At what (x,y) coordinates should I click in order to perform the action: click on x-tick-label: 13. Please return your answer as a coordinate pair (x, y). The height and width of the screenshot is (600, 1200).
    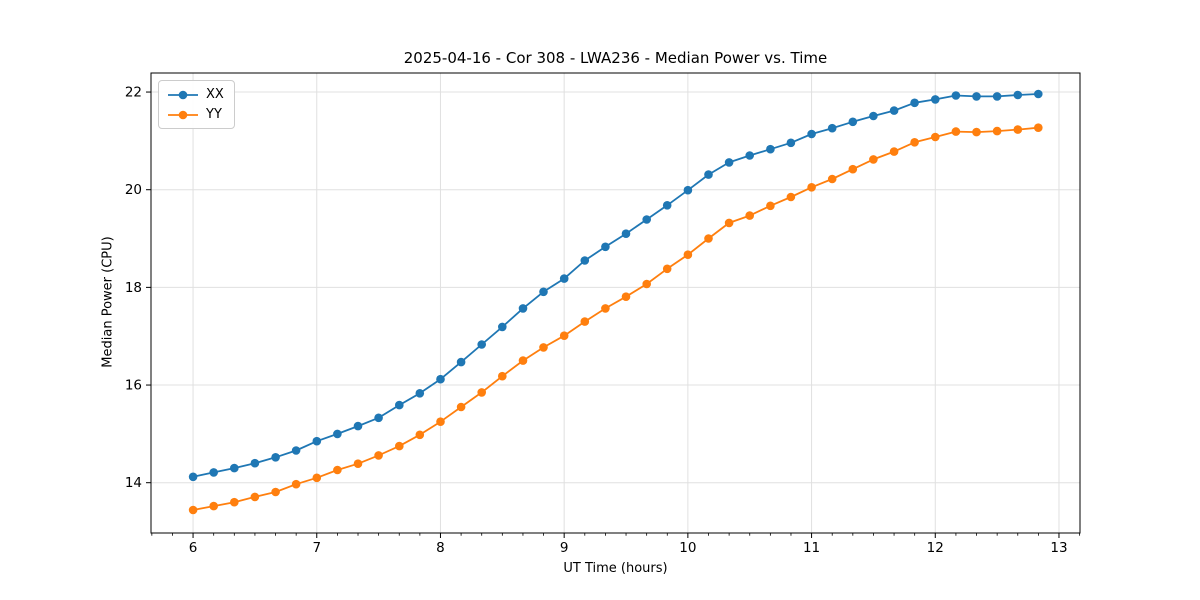
    Looking at the image, I should click on (1058, 548).